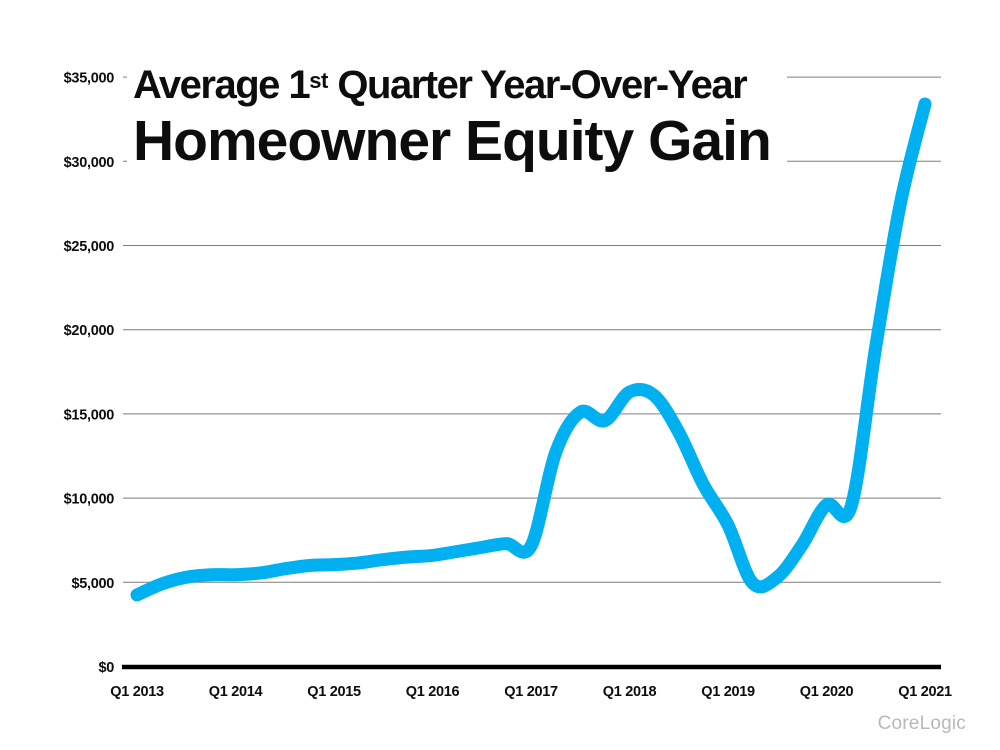 This screenshot has height=750, width=1000. Describe the element at coordinates (89, 415) in the screenshot. I see `y-tick-label: $15,000` at that location.